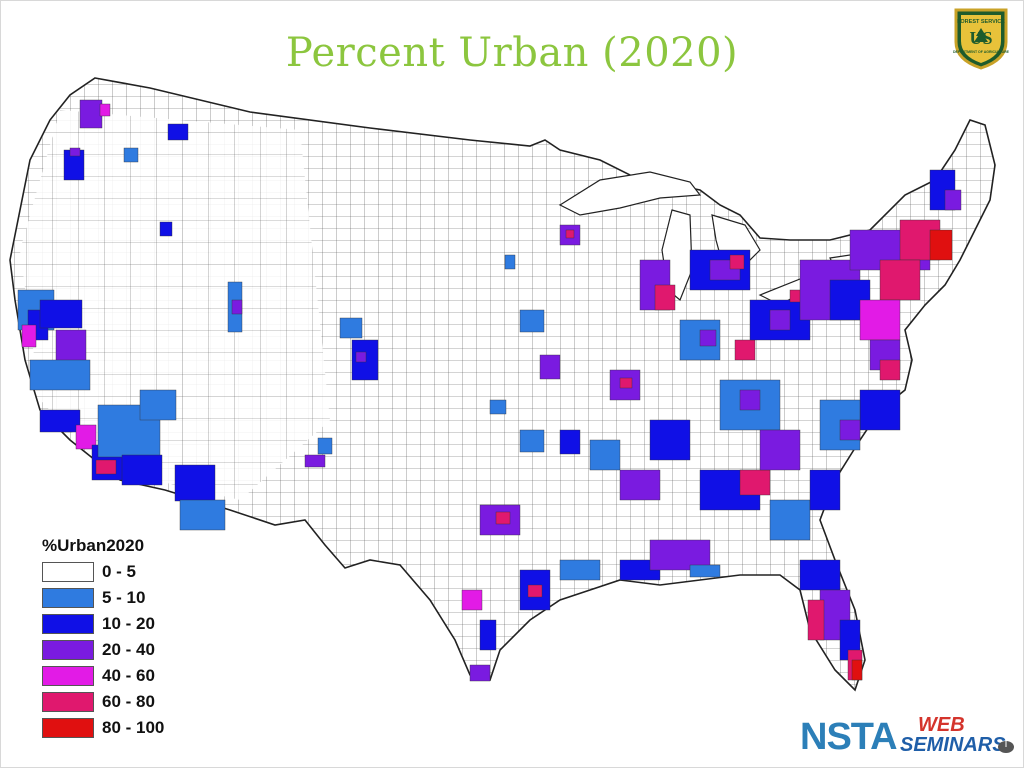 Image resolution: width=1024 pixels, height=768 pixels. I want to click on legend-label: 60 - 80, so click(128, 701).